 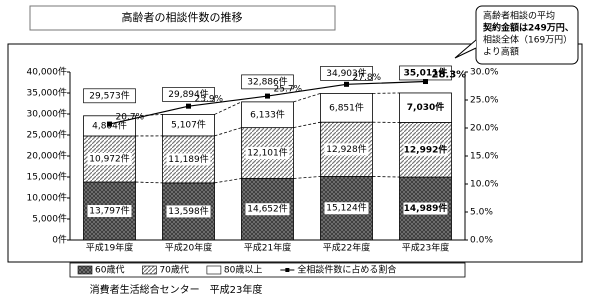 I want to click on value-label: 5,107件, so click(x=188, y=125).